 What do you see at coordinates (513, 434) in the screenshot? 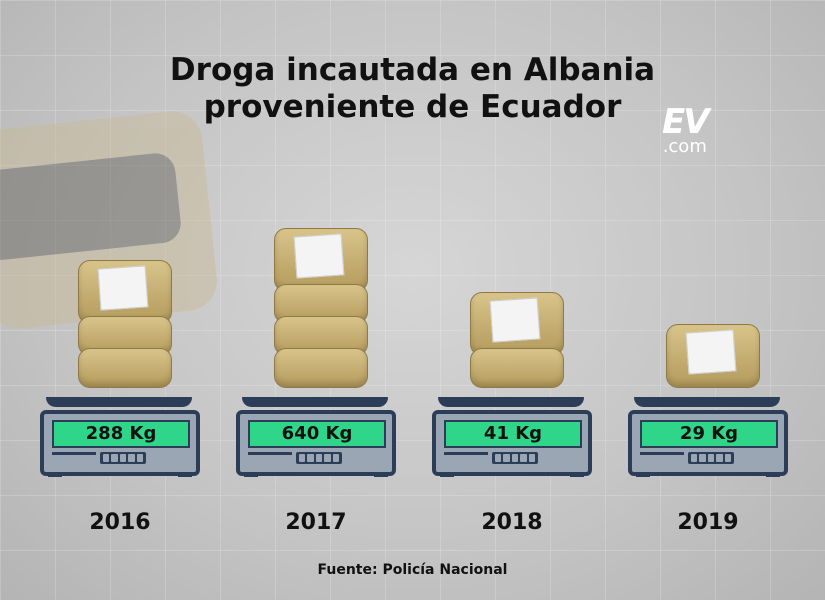
I see `value-label: 41 Kg` at bounding box center [513, 434].